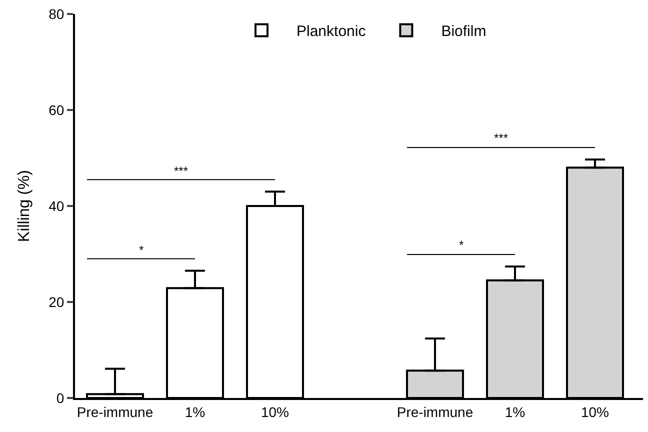 The height and width of the screenshot is (432, 648). Describe the element at coordinates (60, 398) in the screenshot. I see `y-tick-label: 0` at that location.